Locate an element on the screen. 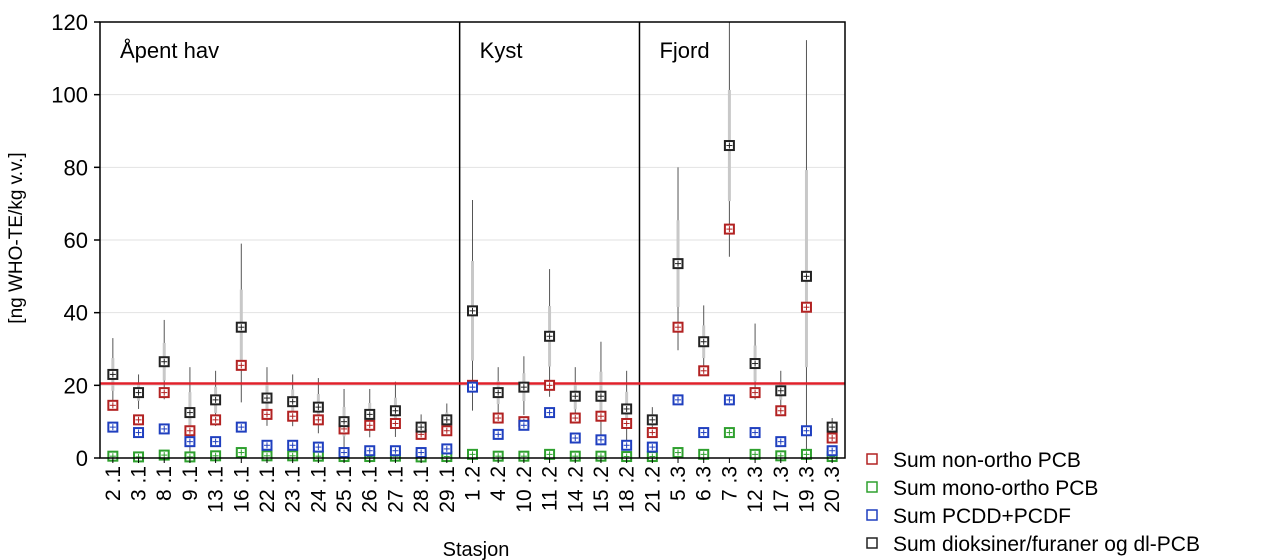  y-tick-label: 60 is located at coordinates (76, 240).